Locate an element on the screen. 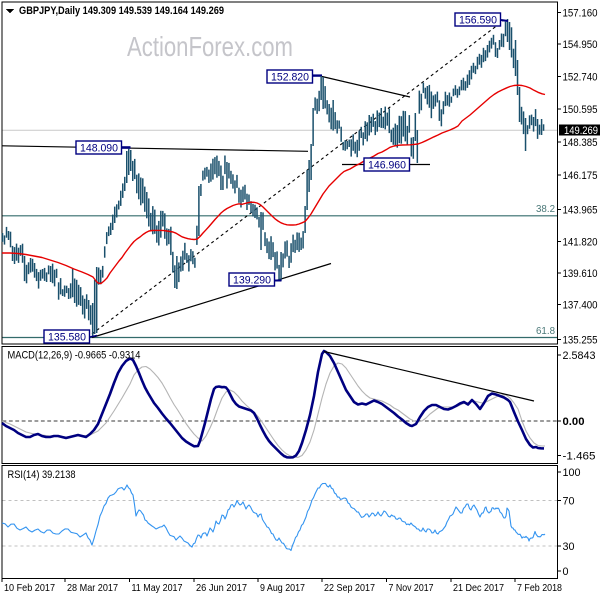  svg-text: 28 Mar 2017 is located at coordinates (92, 588).